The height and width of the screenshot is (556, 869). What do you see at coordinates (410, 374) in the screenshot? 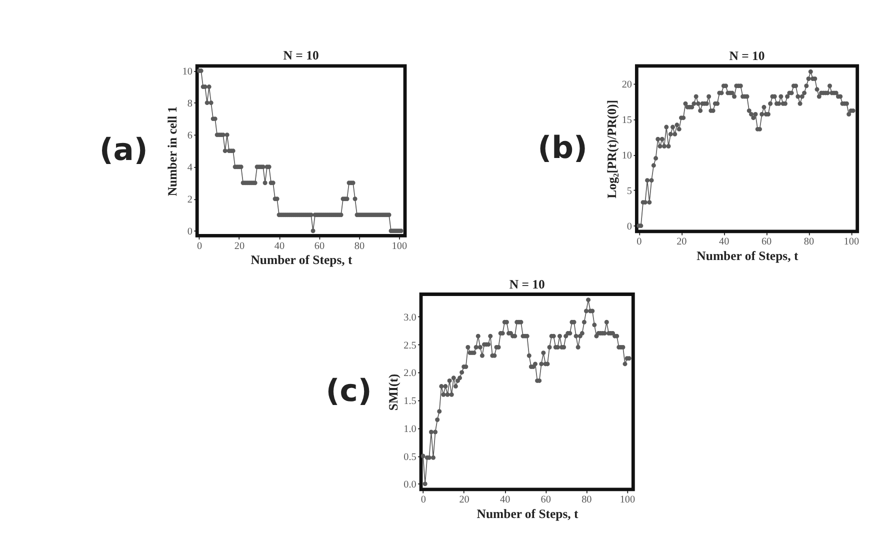
I see `y-tick-label: 2.0` at bounding box center [410, 374].